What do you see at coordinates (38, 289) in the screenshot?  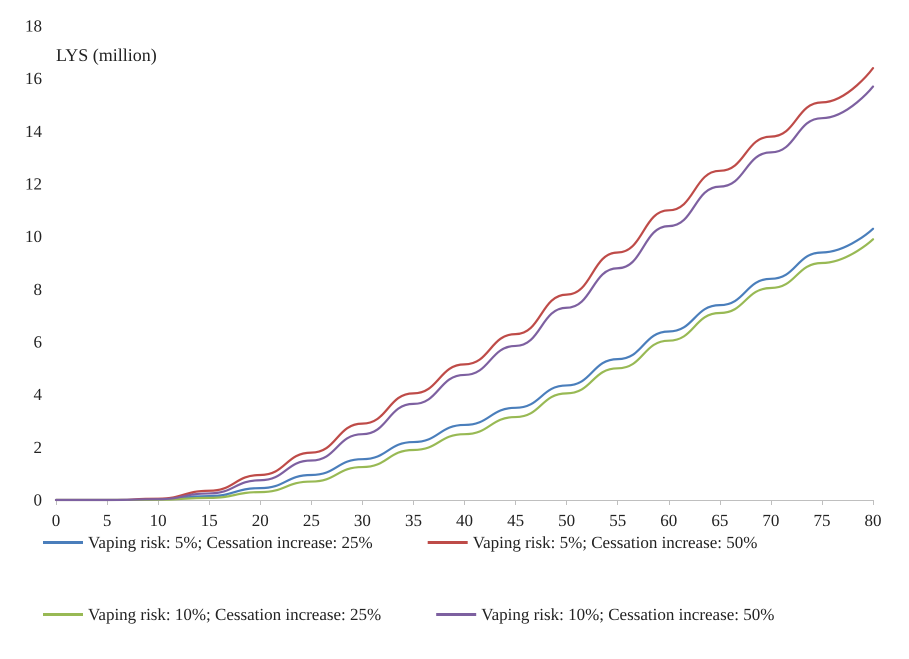 I see `y-tick-label: 8` at bounding box center [38, 289].